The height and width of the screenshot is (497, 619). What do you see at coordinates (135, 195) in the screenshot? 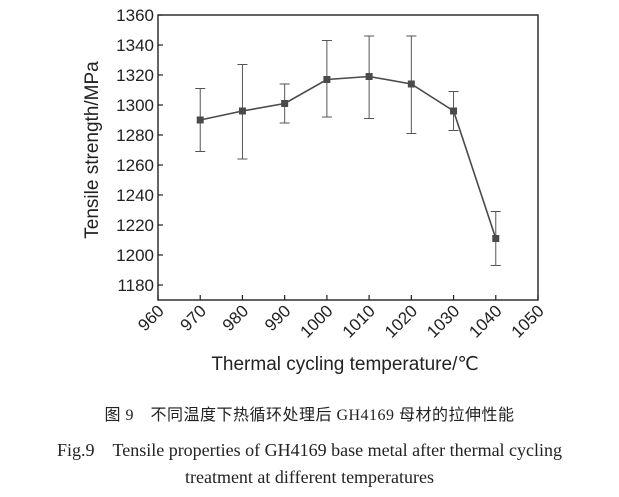
I see `y-tick-label: 1240` at bounding box center [135, 195].